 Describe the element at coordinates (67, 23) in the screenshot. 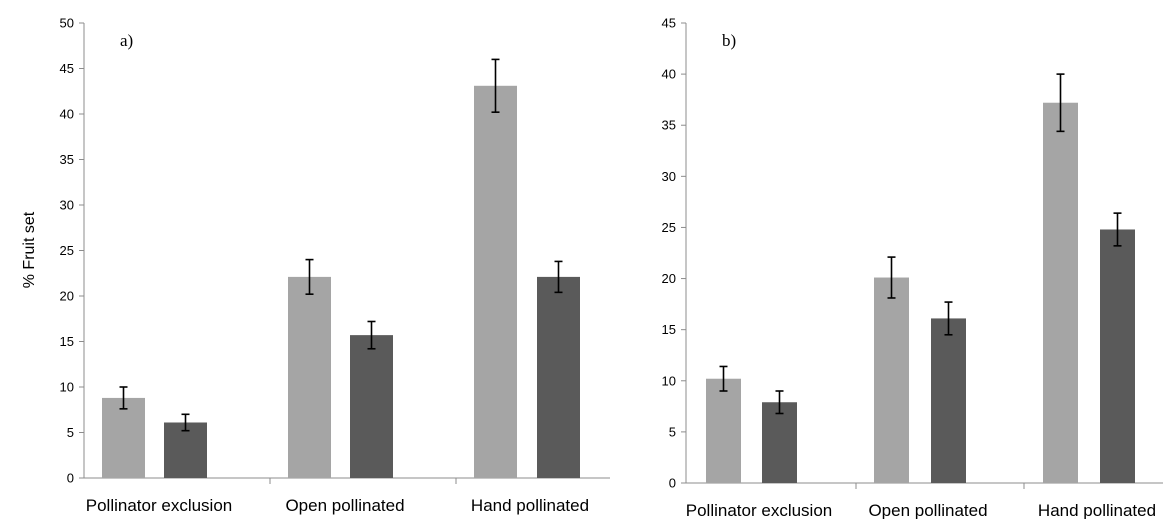

I see `y-tick-label: 50` at that location.